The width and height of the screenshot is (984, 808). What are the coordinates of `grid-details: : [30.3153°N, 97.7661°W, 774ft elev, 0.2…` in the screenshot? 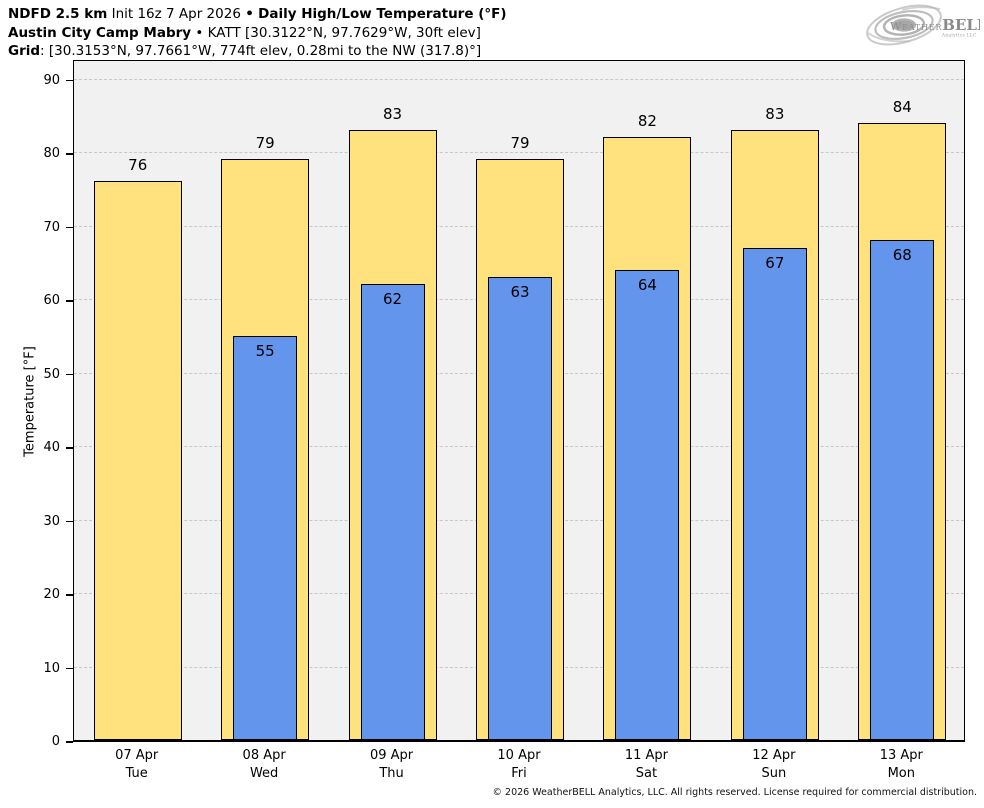 It's located at (261, 51).